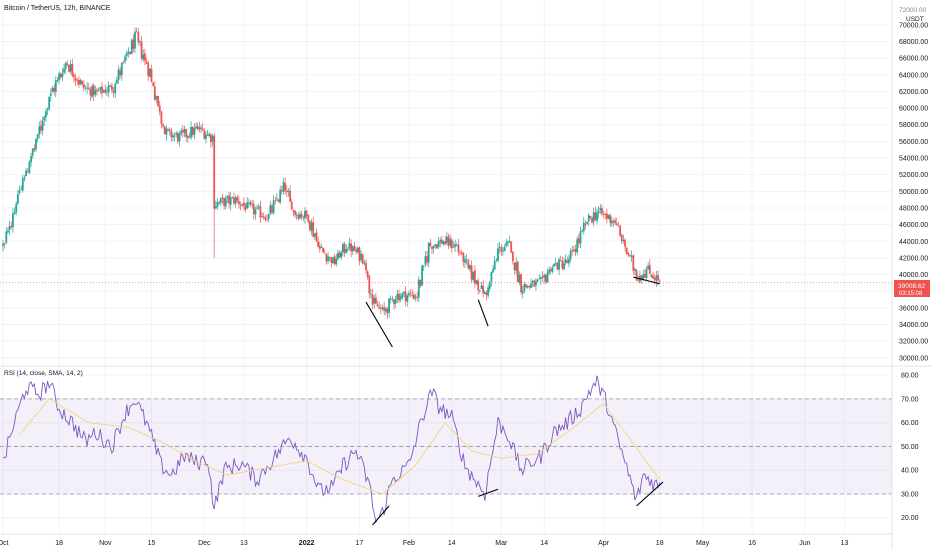 Image resolution: width=932 pixels, height=550 pixels. What do you see at coordinates (604, 543) in the screenshot?
I see `x-tick-label: Apr` at bounding box center [604, 543].